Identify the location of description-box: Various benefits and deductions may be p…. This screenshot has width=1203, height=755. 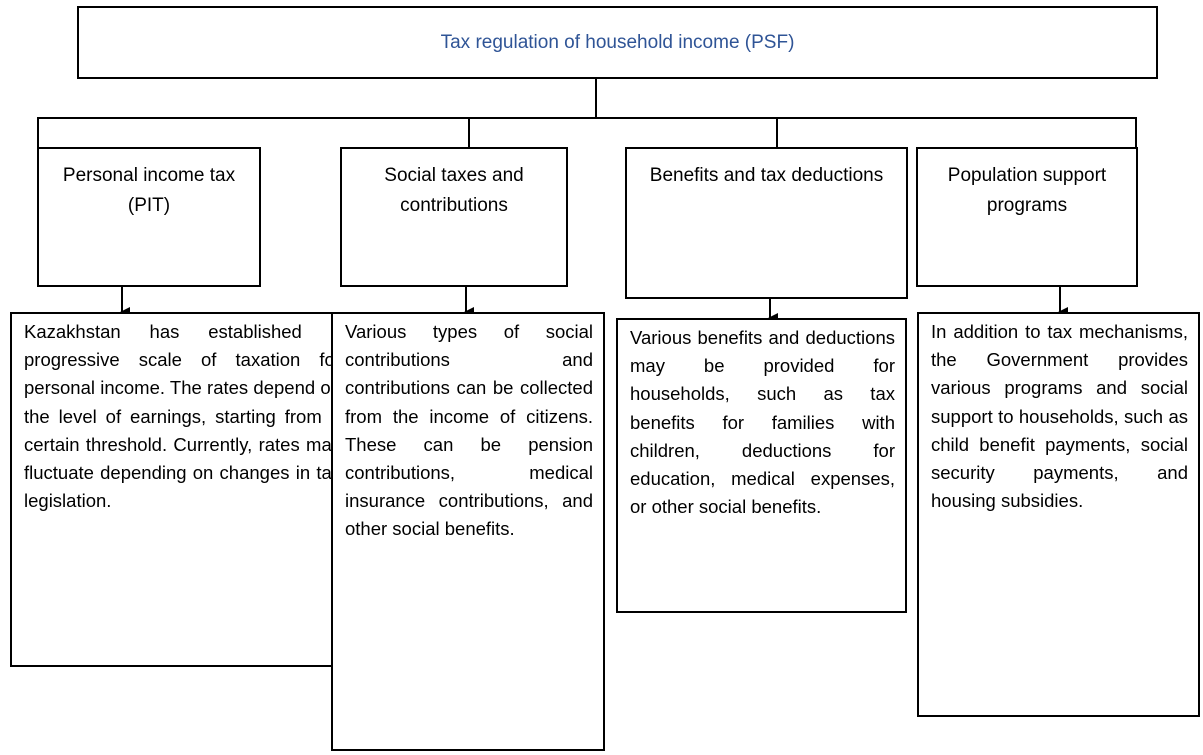
(761, 465).